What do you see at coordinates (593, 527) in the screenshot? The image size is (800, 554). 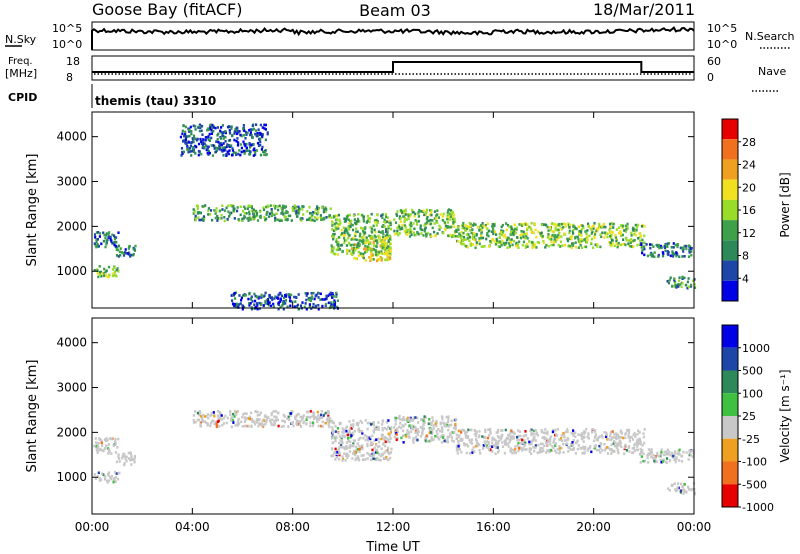 I see `x-tick-label: 20:00` at bounding box center [593, 527].